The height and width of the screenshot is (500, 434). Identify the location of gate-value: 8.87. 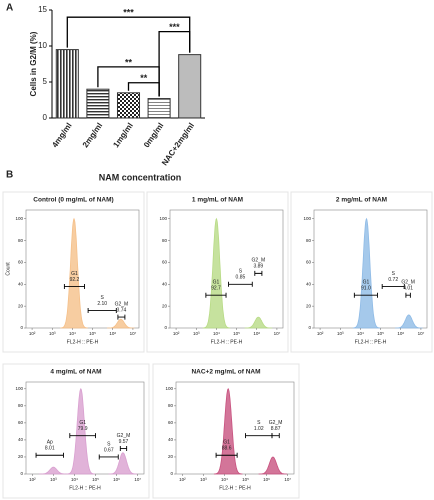
(276, 429).